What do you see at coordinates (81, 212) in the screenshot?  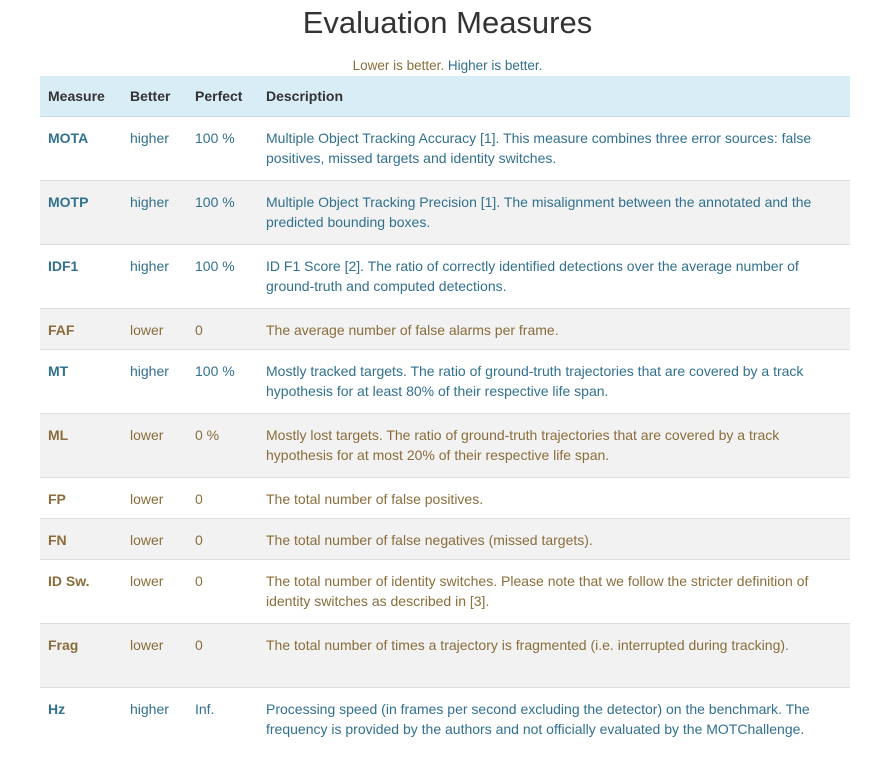 I see `measure-name: MOTP` at bounding box center [81, 212].